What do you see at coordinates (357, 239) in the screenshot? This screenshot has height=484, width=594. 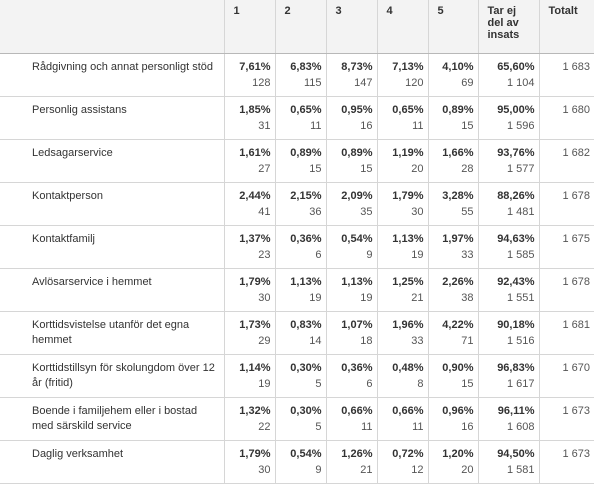 I see `percentage-value: 0,54%` at bounding box center [357, 239].